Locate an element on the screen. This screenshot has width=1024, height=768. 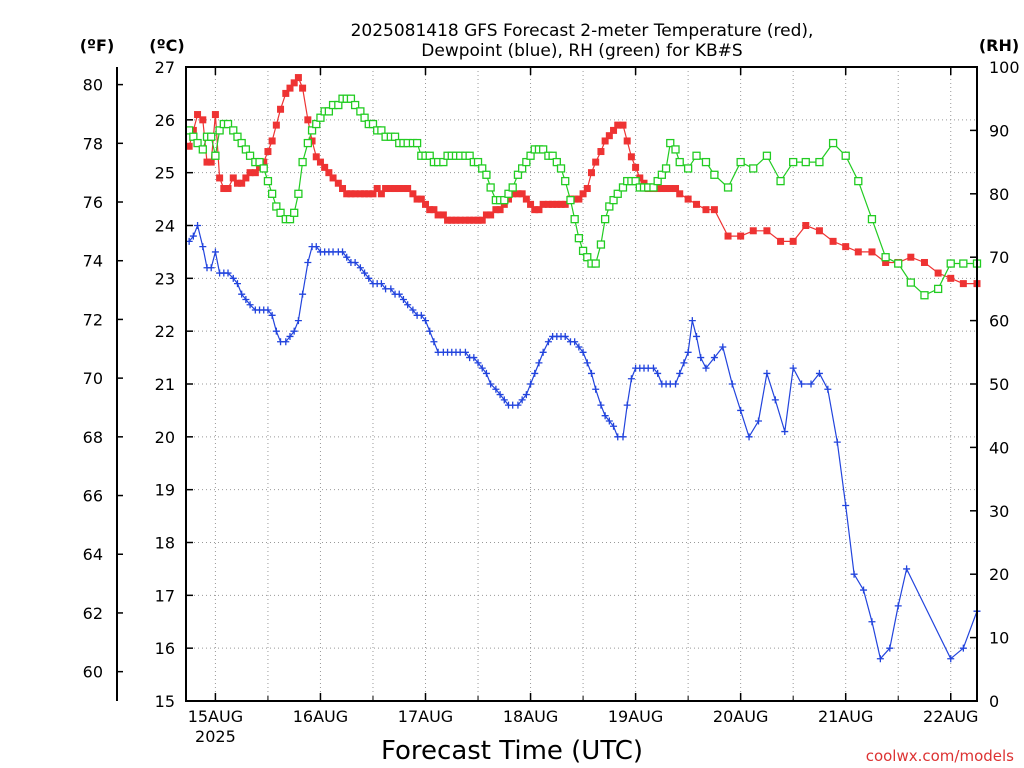
f-tick-label: 64 is located at coordinates (93, 554).